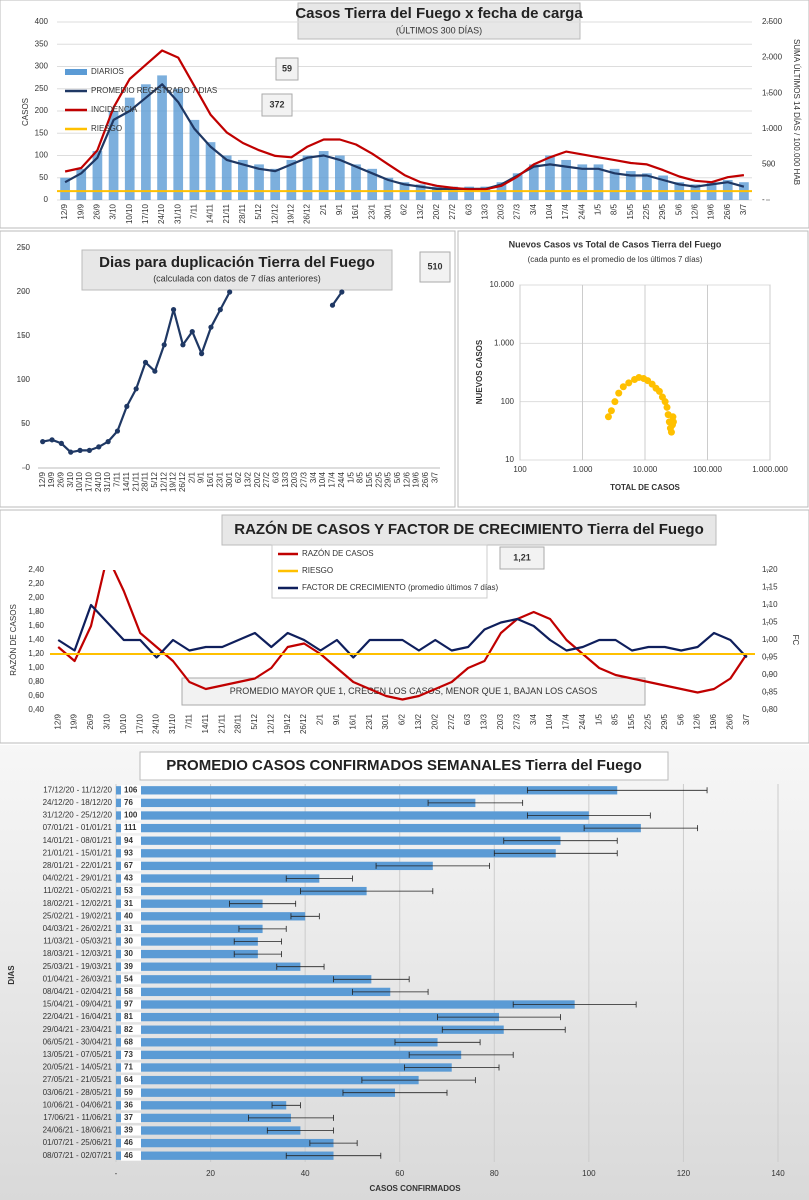 This screenshot has height=1200, width=809. I want to click on y-tick-label: 2.500, so click(772, 21).